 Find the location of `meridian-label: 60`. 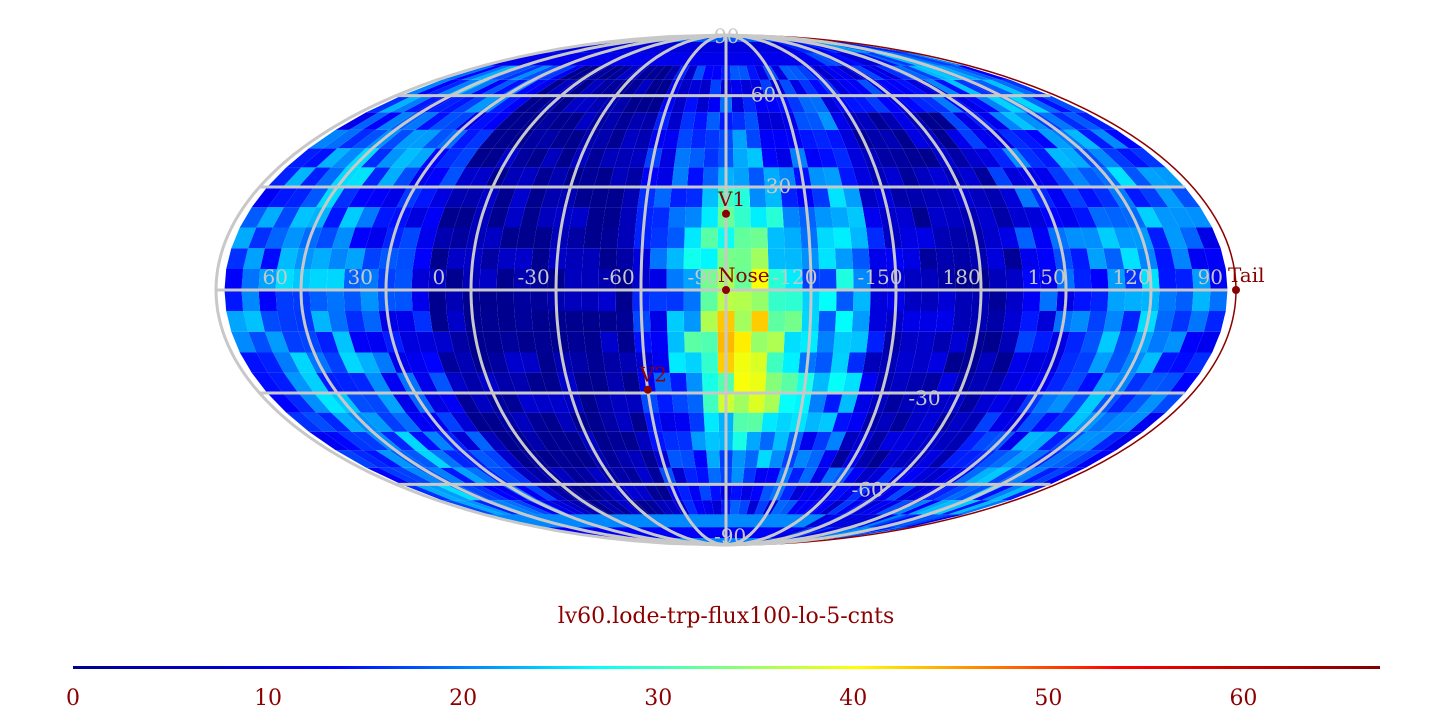

meridian-label: 60 is located at coordinates (275, 277).